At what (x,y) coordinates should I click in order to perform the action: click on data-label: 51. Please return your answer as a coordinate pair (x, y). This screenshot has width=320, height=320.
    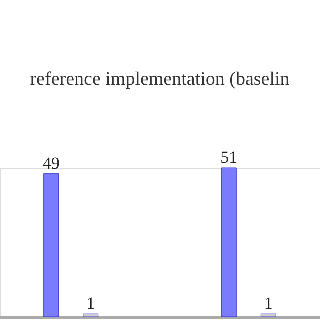
    Looking at the image, I should click on (229, 157).